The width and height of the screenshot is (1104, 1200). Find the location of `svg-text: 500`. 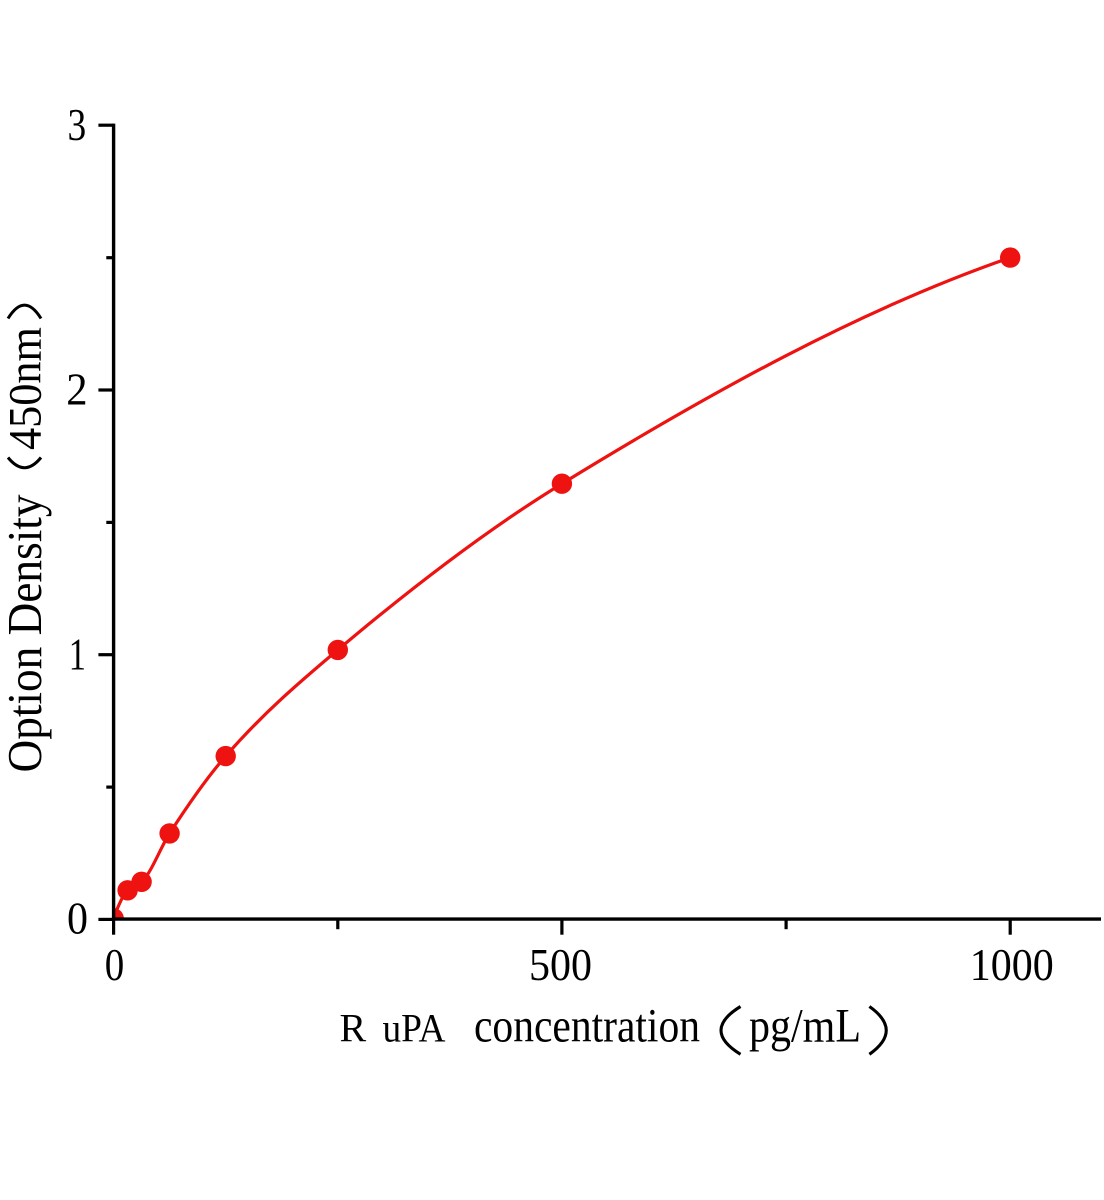

svg-text: 500 is located at coordinates (560, 964).